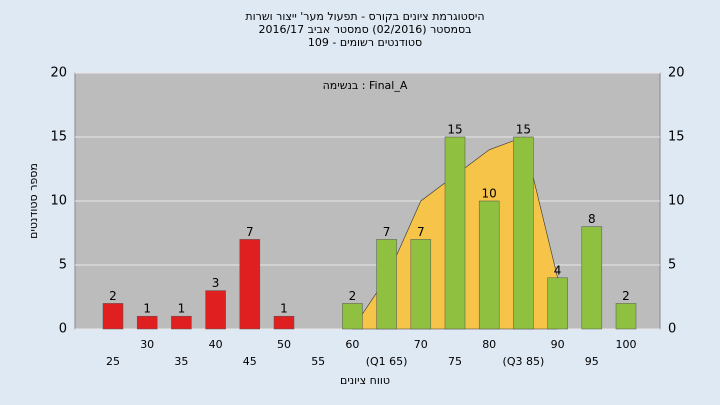 This screenshot has width=720, height=405. Describe the element at coordinates (558, 344) in the screenshot. I see `x-tick-label: 90` at that location.